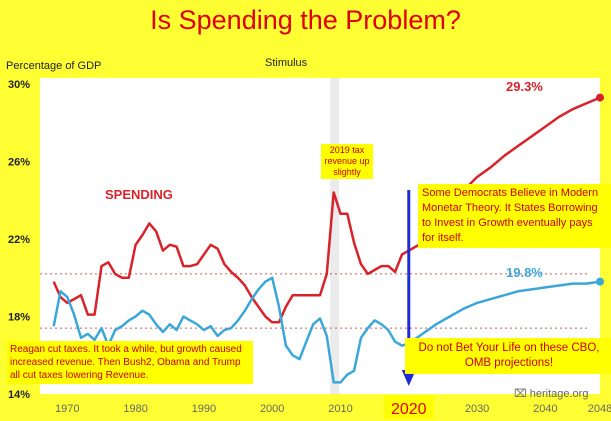  What do you see at coordinates (139, 194) in the screenshot?
I see `spending-series-label: SPENDING` at bounding box center [139, 194].